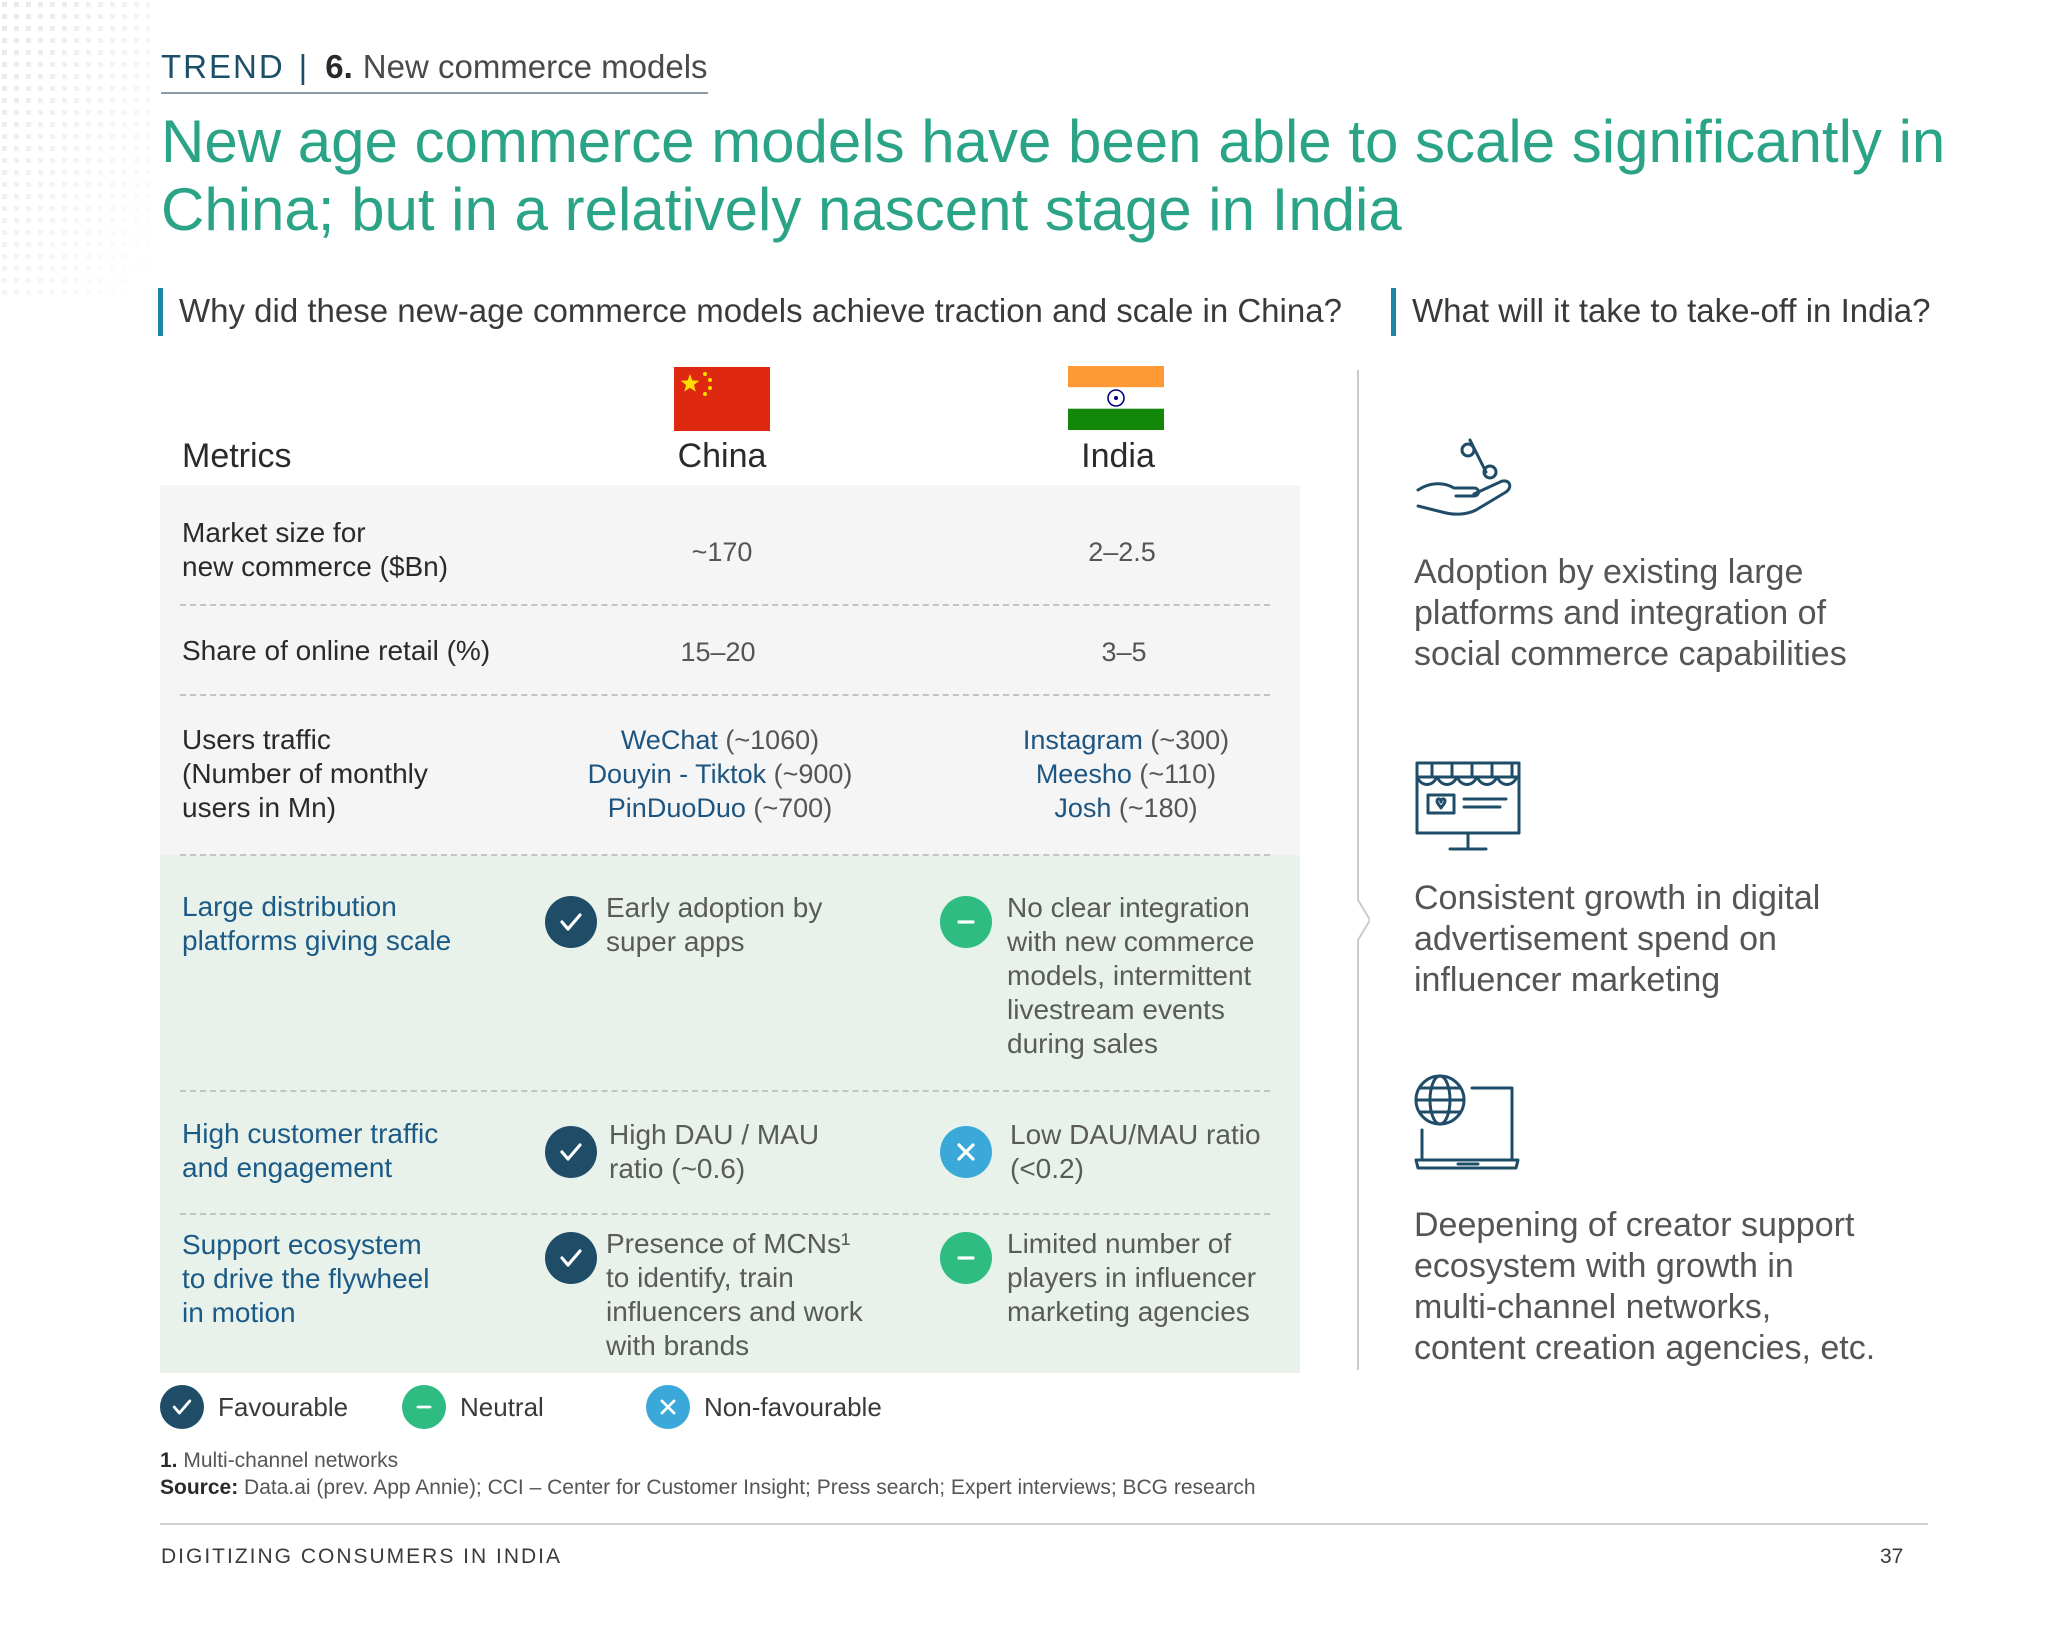 The width and height of the screenshot is (2048, 1638). I want to click on list-item: Instagram (~300), so click(1126, 740).